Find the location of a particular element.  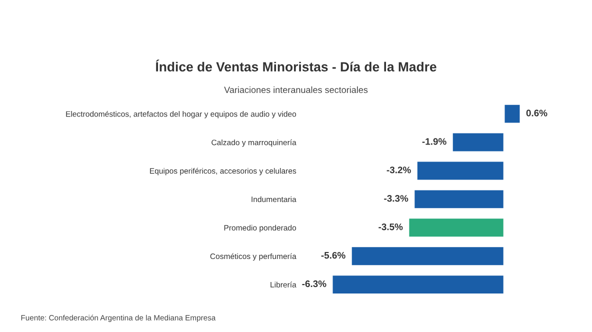

data-label: -3.5% is located at coordinates (390, 227).